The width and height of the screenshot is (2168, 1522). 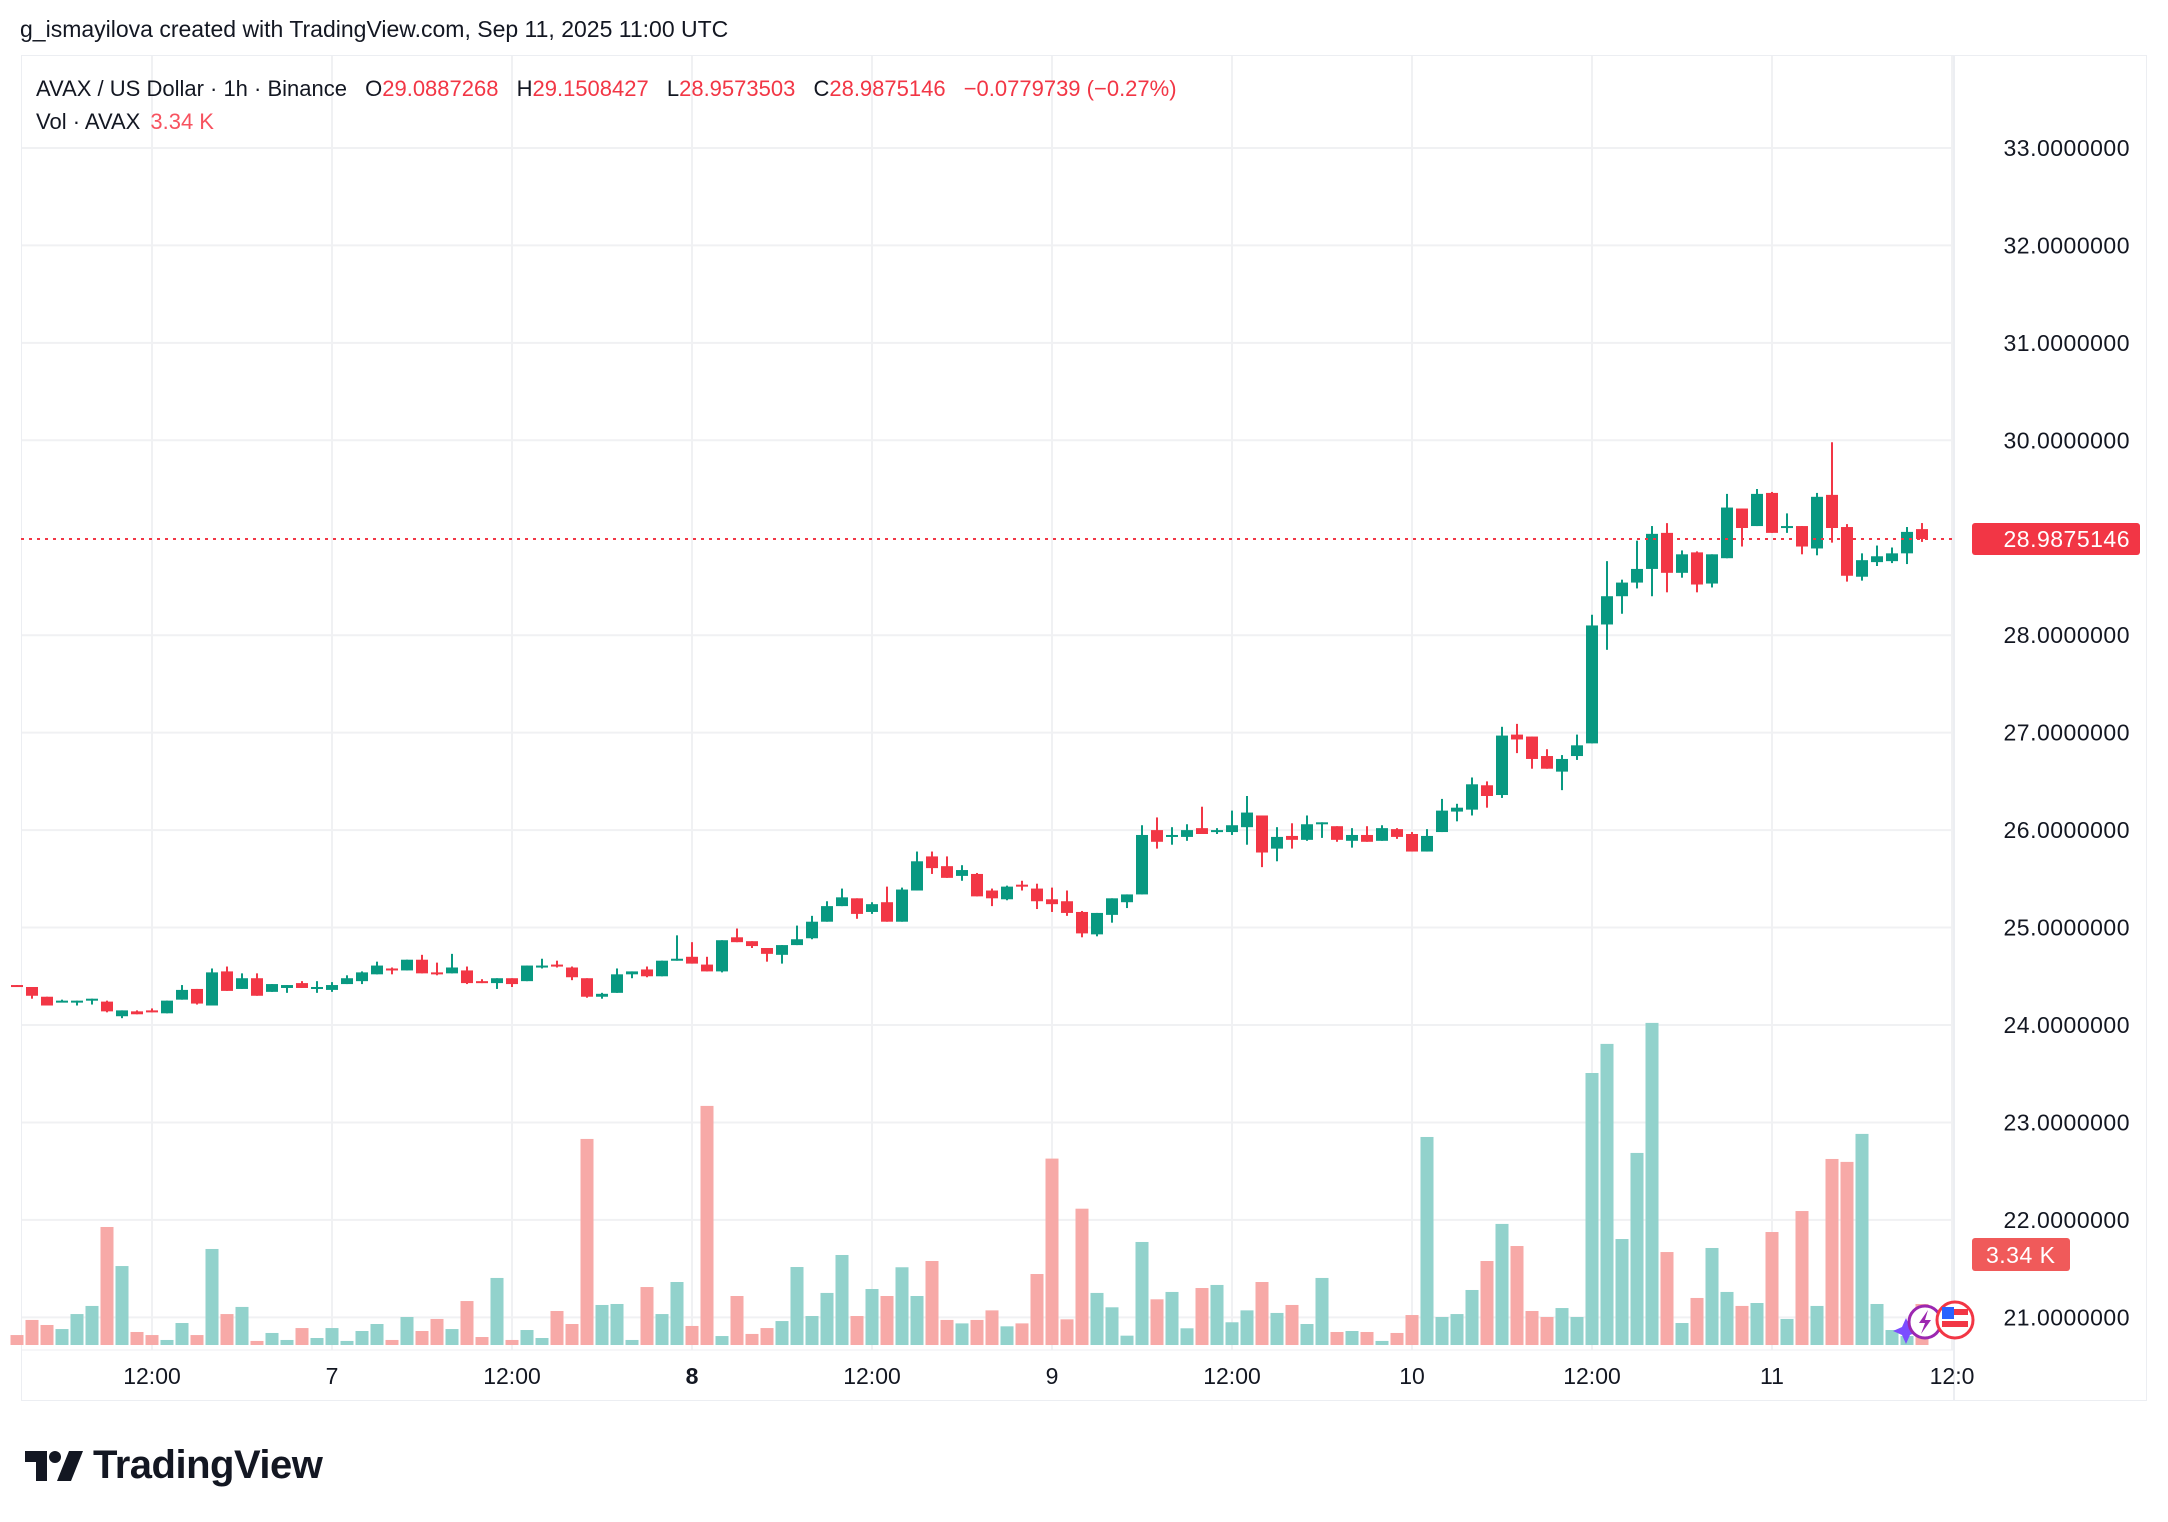 What do you see at coordinates (1934, 1322) in the screenshot?
I see `events-icons` at bounding box center [1934, 1322].